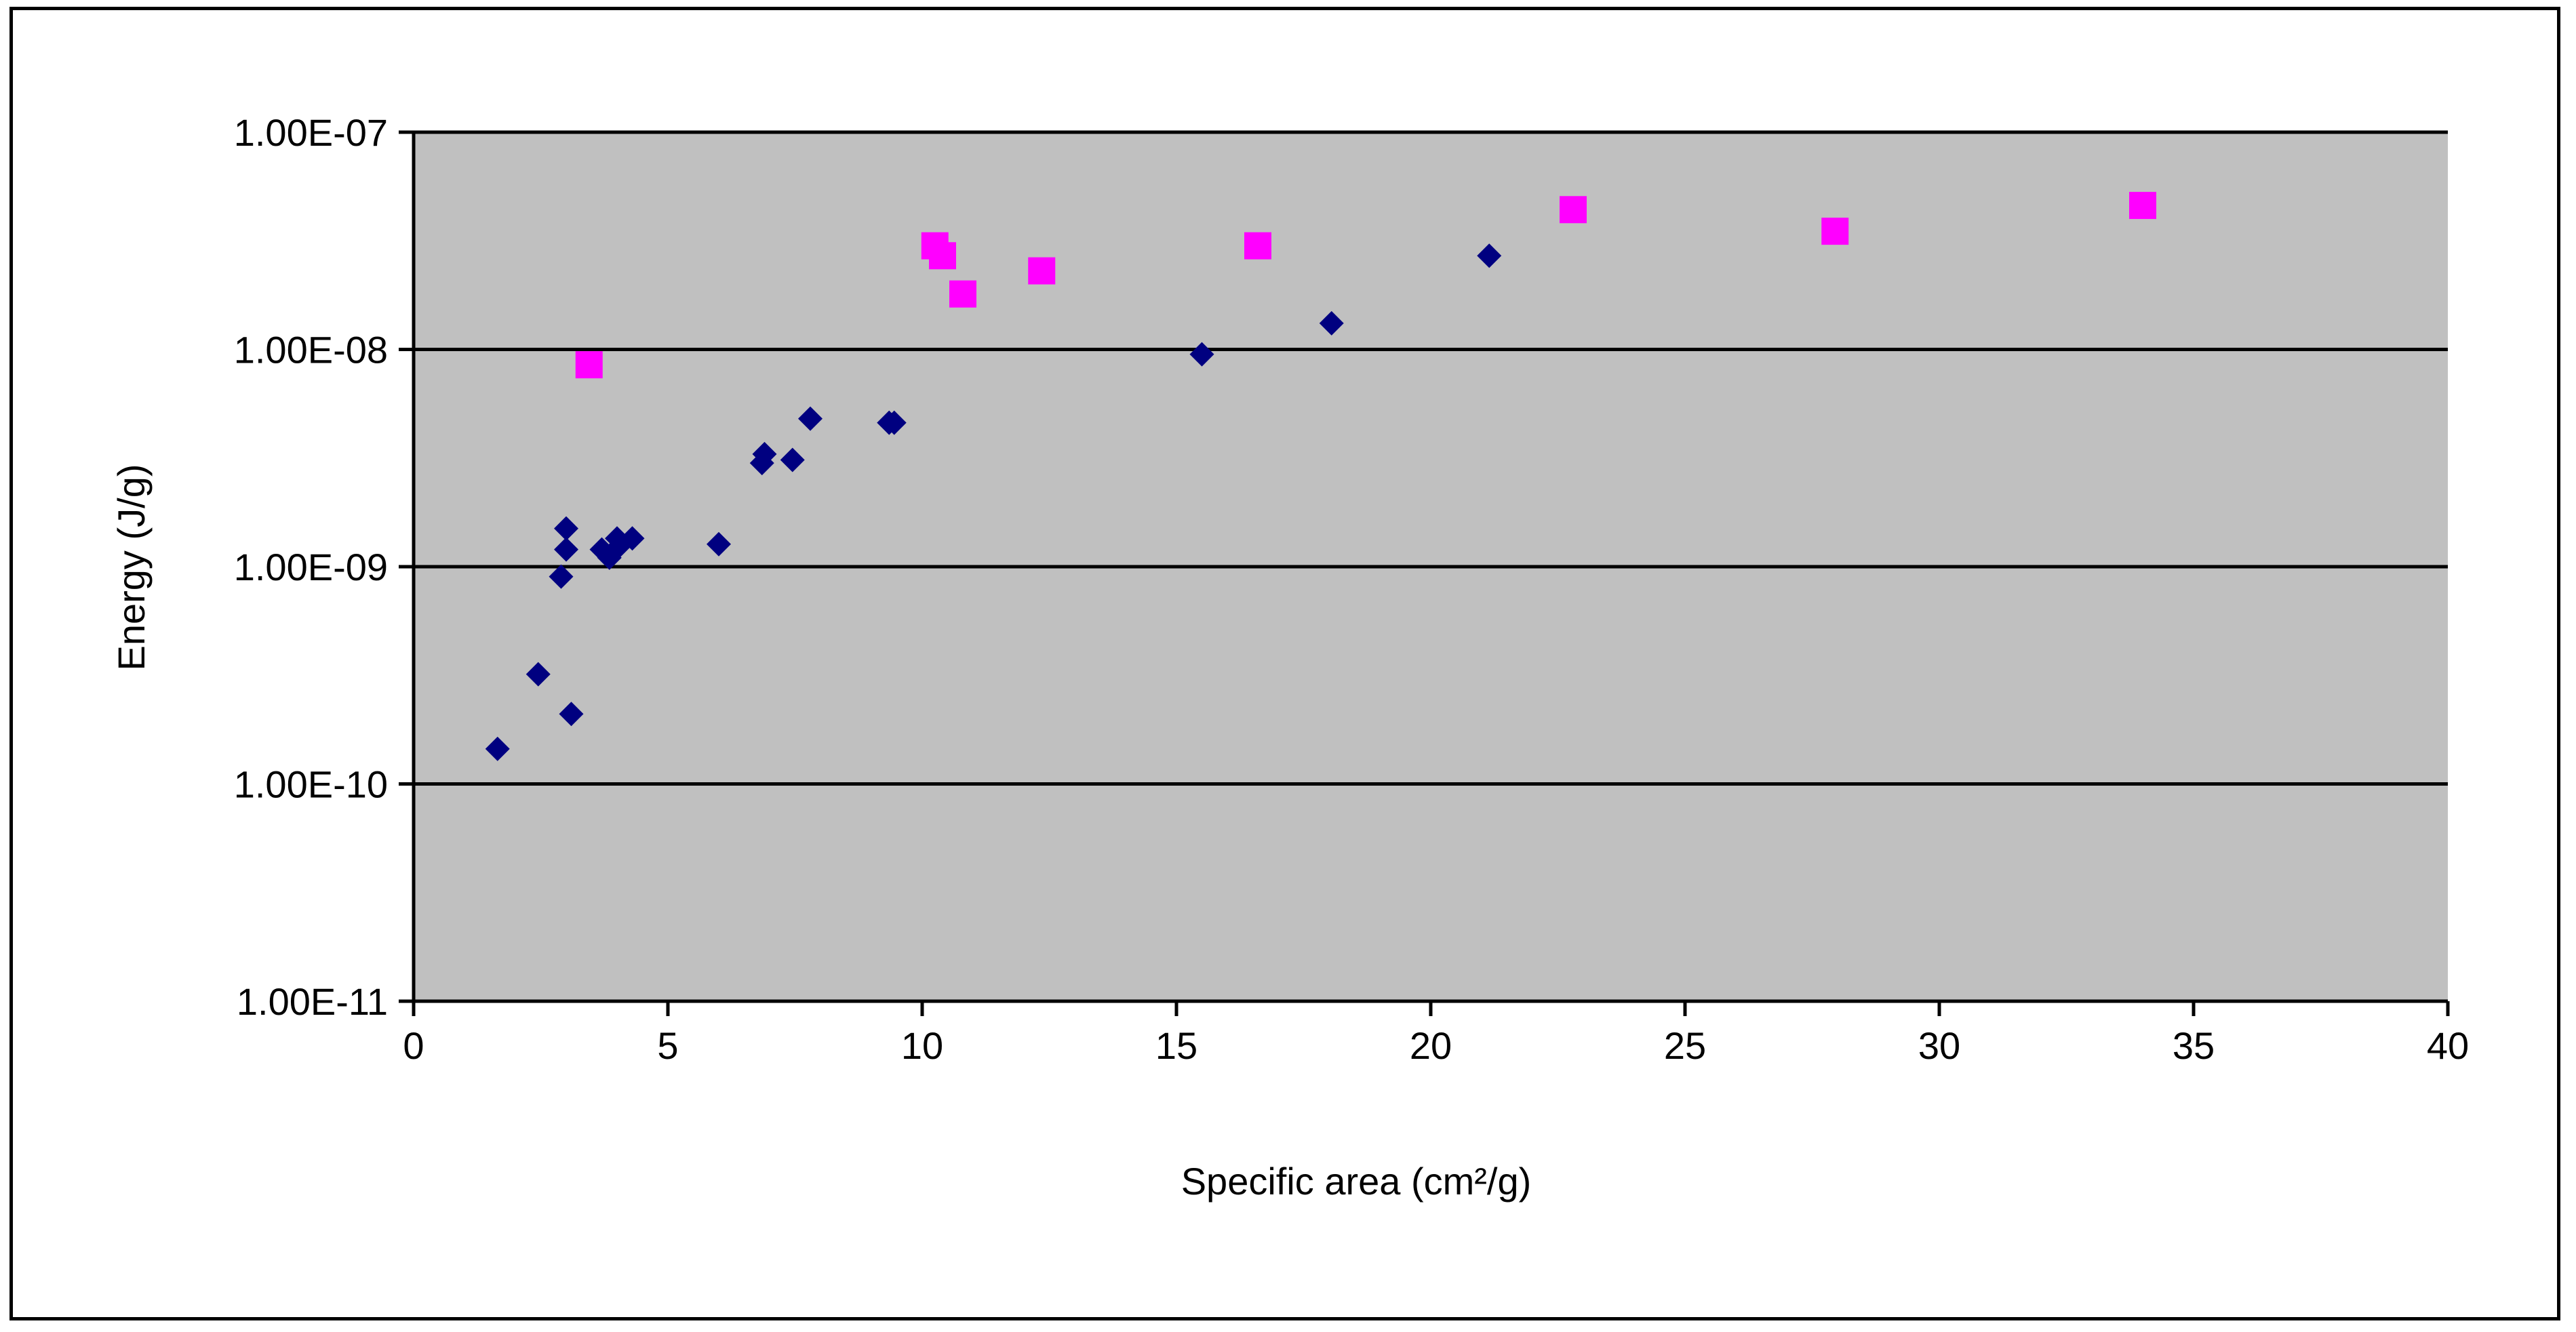 The image size is (2576, 1332). Describe the element at coordinates (1431, 1045) in the screenshot. I see `x-tick-label: 20` at that location.